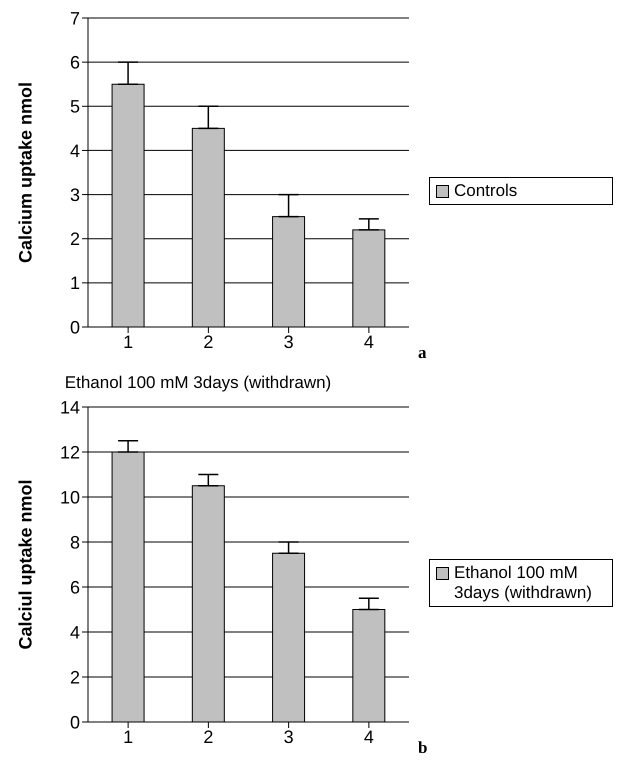 The width and height of the screenshot is (627, 778). I want to click on legend-label: Controls, so click(486, 190).